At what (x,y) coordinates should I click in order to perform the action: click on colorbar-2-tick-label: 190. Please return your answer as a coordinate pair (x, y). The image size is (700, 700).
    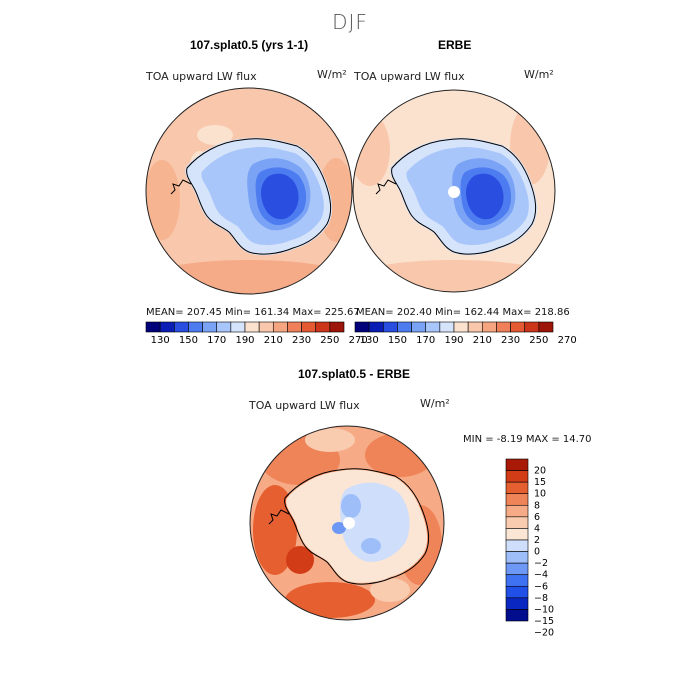
    Looking at the image, I should click on (453, 340).